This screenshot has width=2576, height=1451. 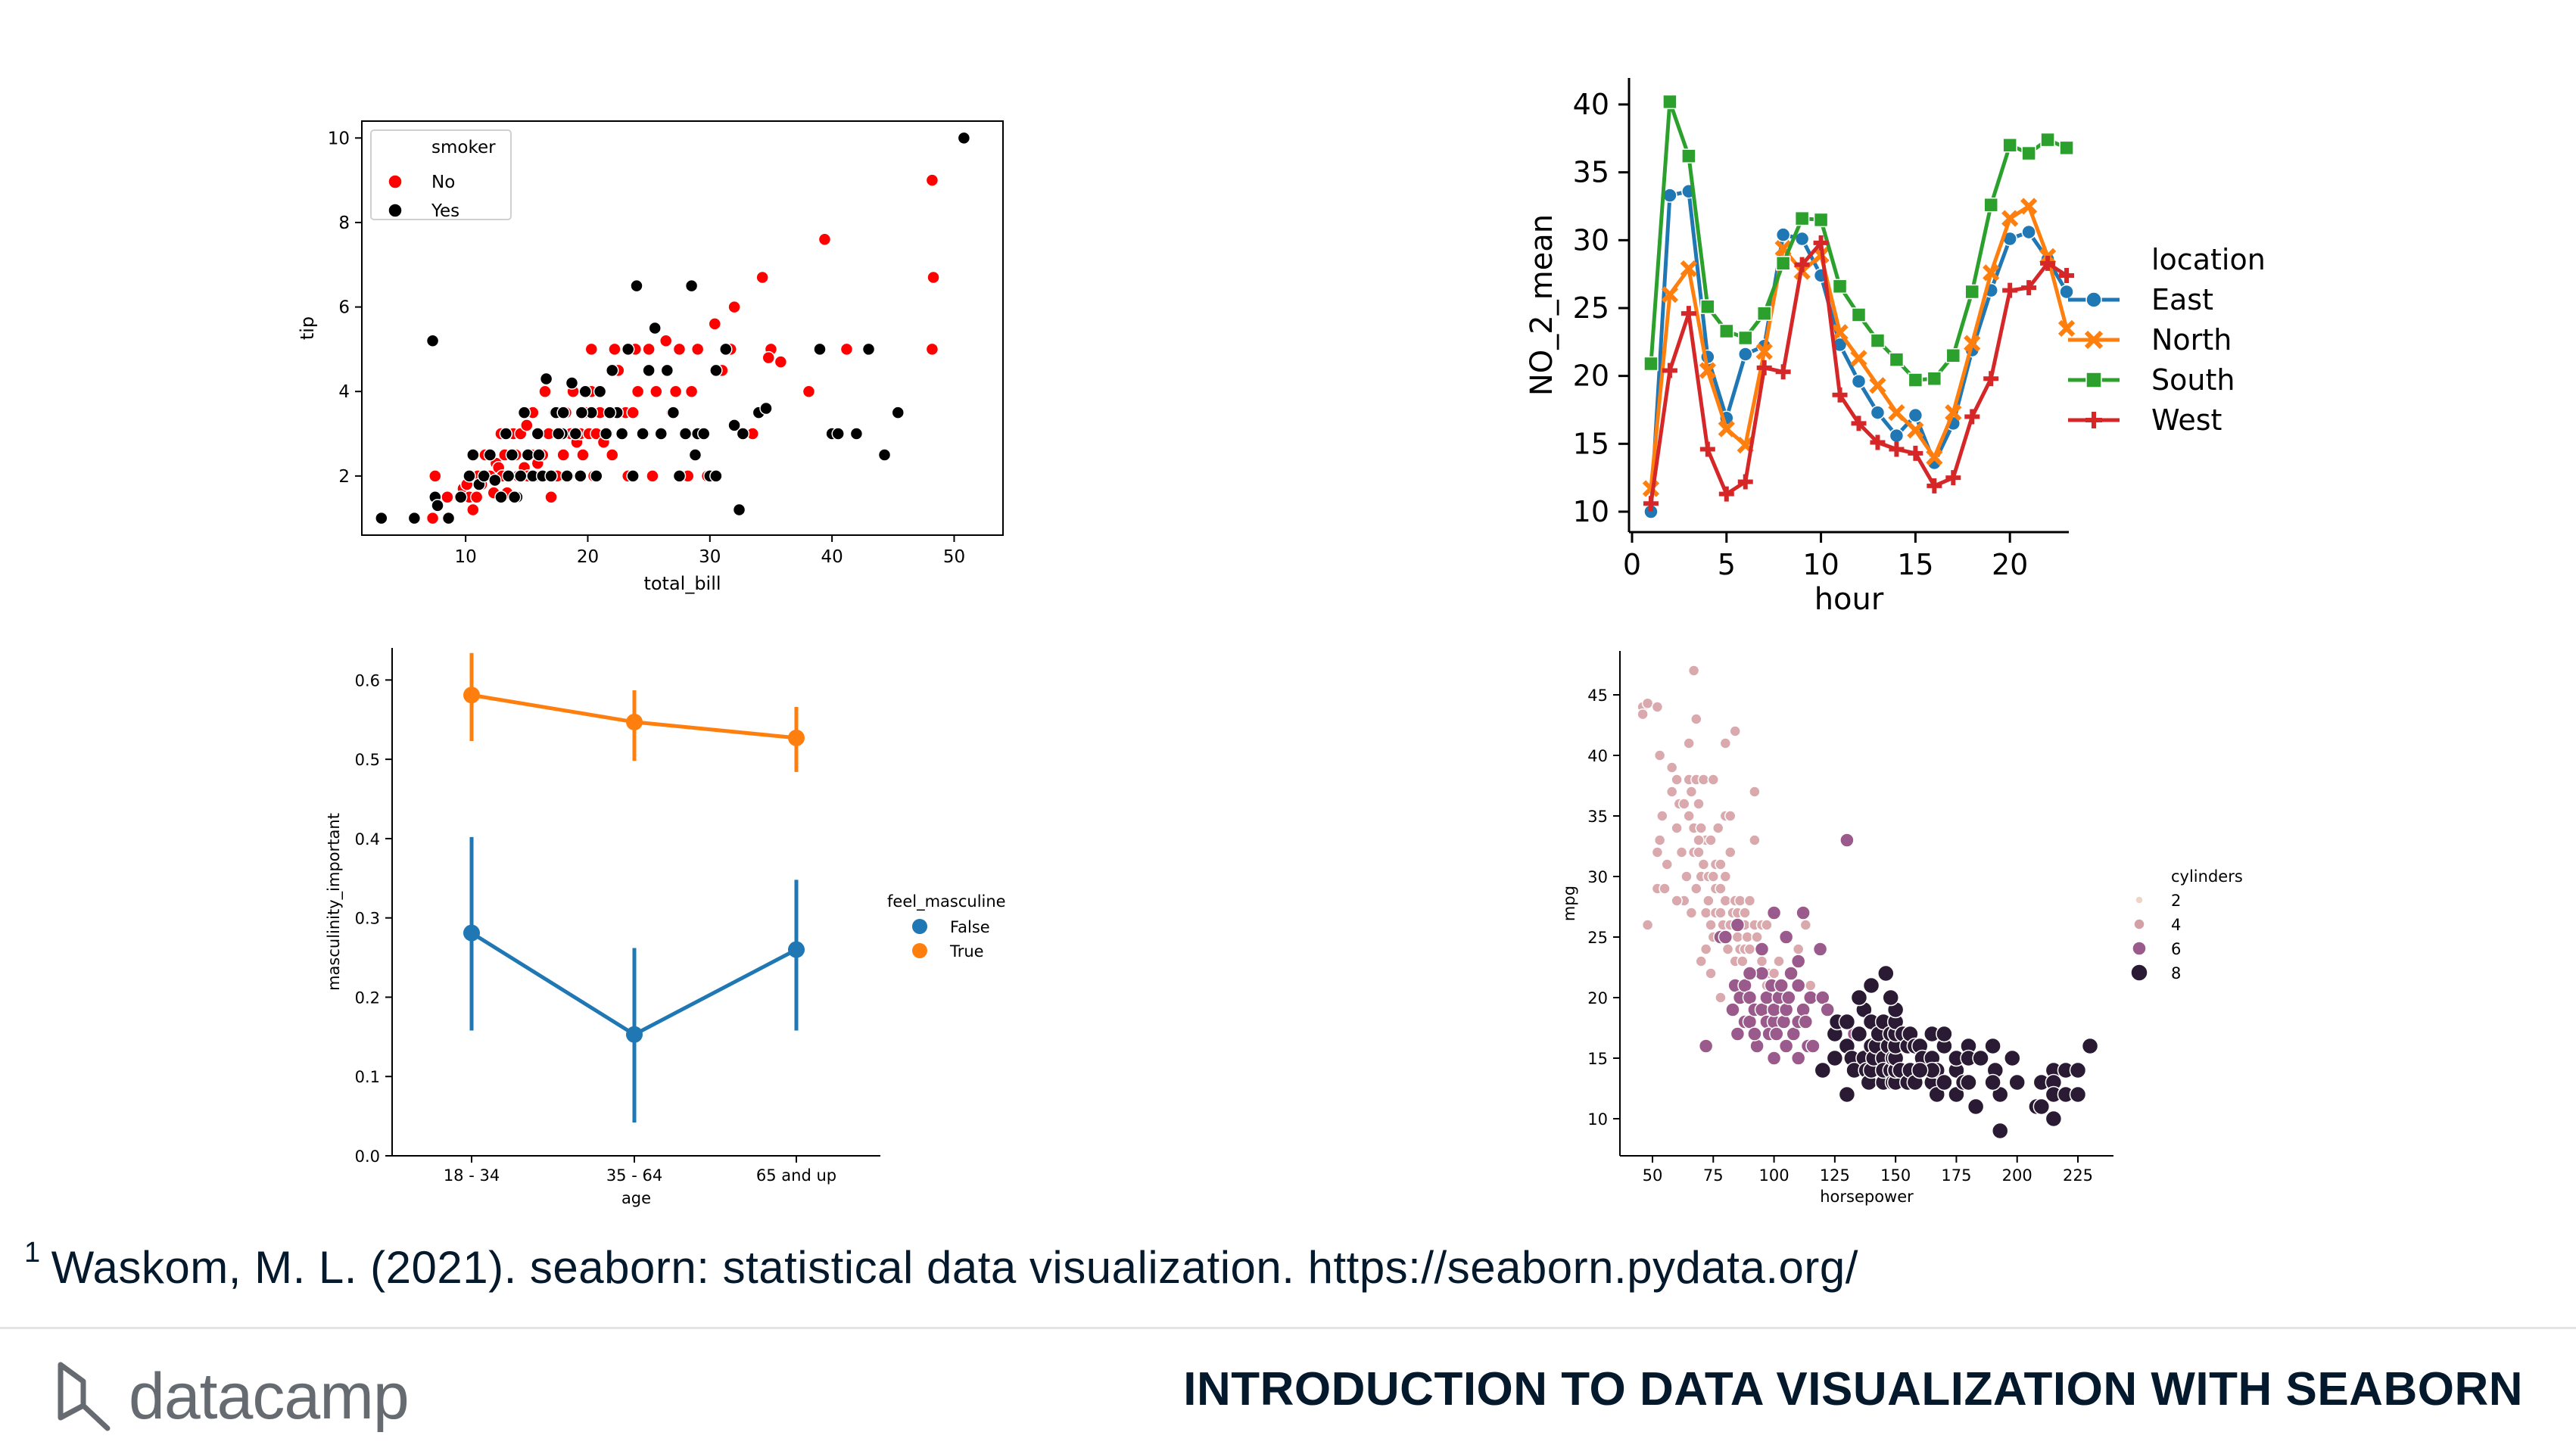 I want to click on y-tick-label: 2, so click(x=344, y=477).